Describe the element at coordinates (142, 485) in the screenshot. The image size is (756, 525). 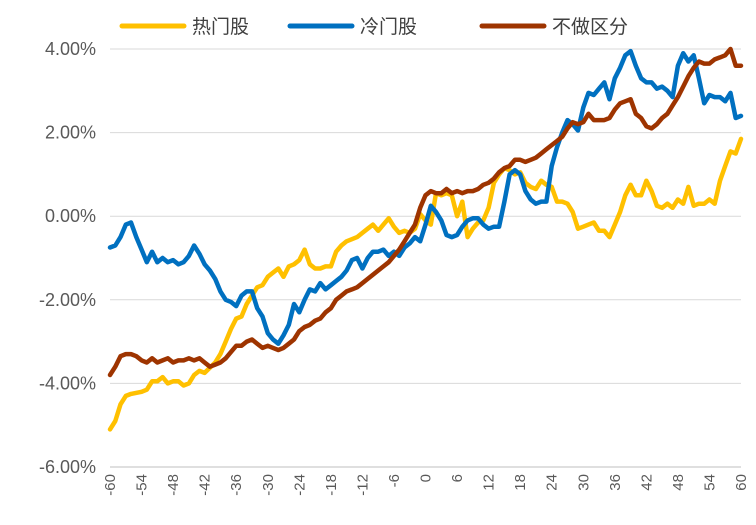
I see `x-tick-label: -54` at that location.